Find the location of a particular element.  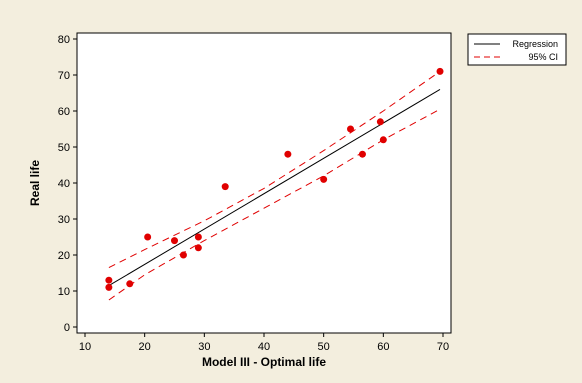

y-tick-label: 50 is located at coordinates (64, 148).